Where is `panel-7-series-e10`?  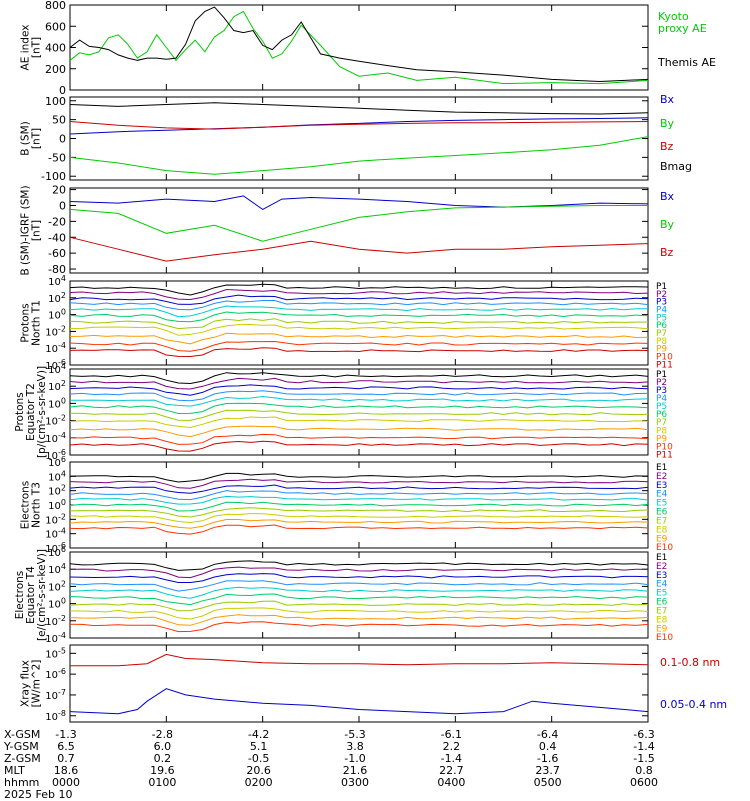
panel-7-series-e10 is located at coordinates (359, 627).